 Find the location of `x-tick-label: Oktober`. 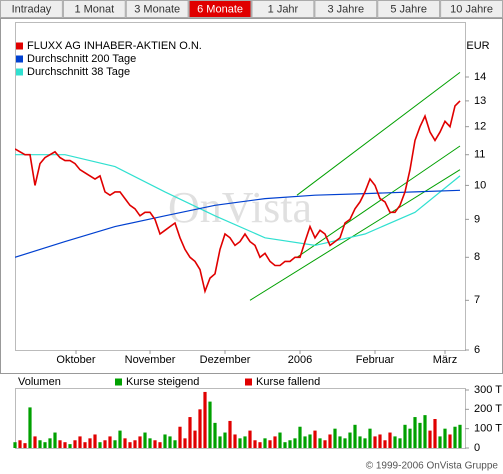

x-tick-label: Oktober is located at coordinates (75, 360).